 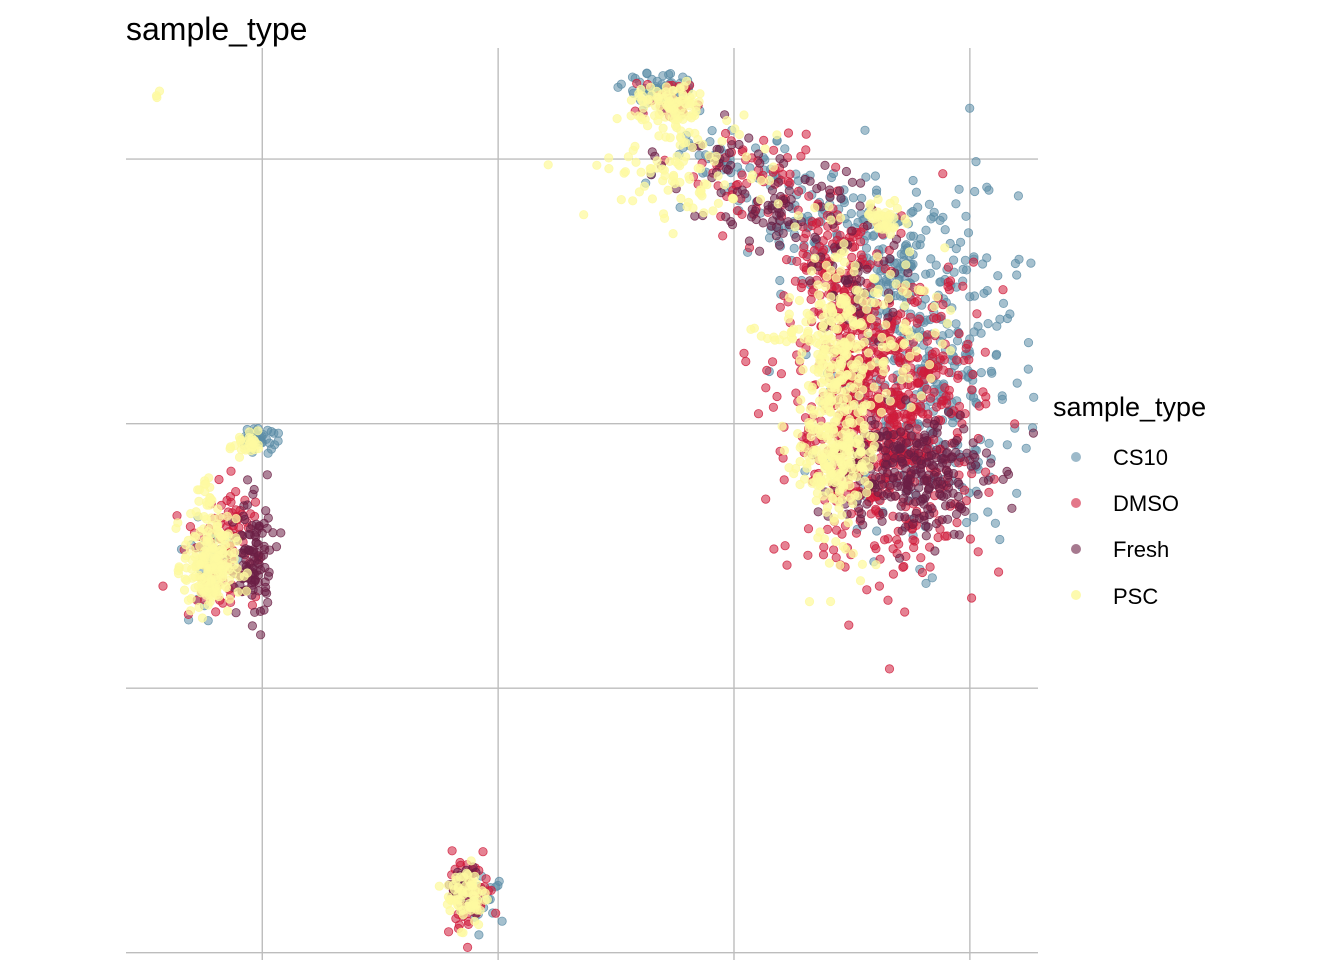 What do you see at coordinates (1129, 500) in the screenshot?
I see `legend: sample_type CS10 DMSO Fresh PSC` at bounding box center [1129, 500].